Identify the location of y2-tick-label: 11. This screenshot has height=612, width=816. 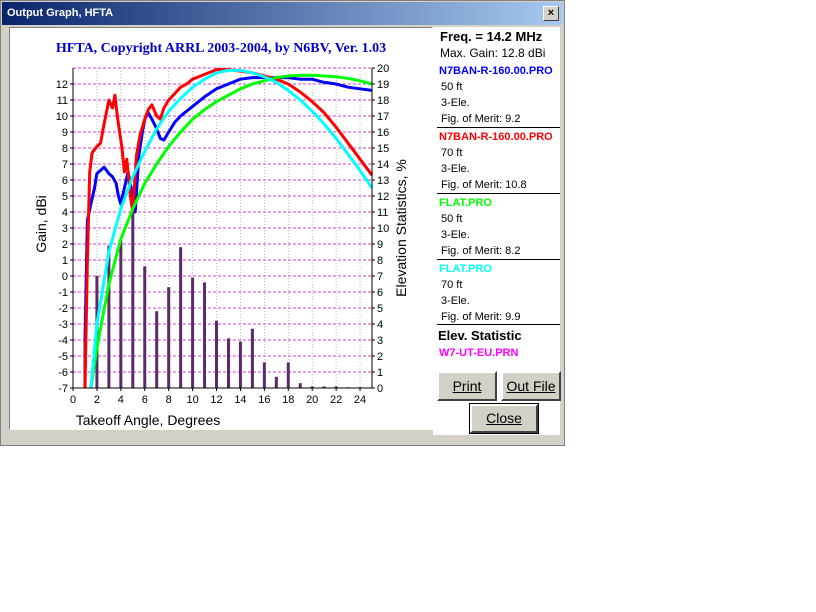
(382, 213).